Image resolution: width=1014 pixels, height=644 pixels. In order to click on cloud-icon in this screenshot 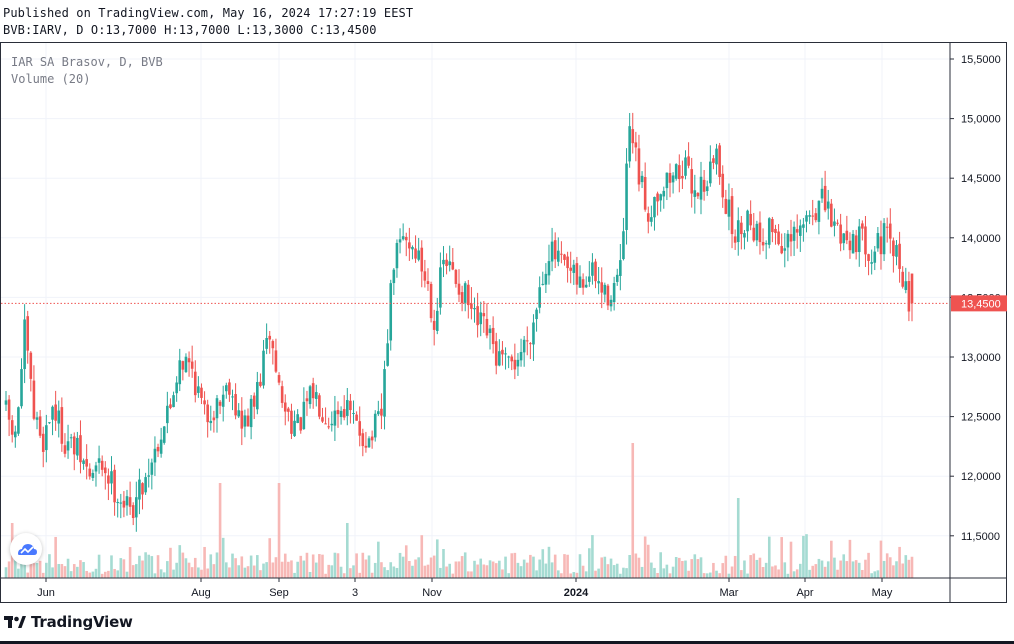, I will do `click(27, 549)`.